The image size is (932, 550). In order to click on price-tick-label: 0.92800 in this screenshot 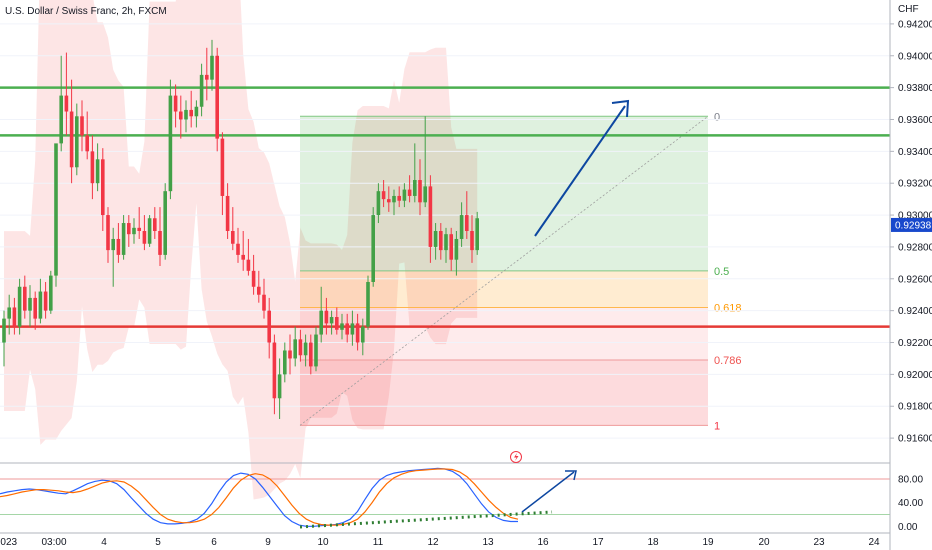, I will do `click(915, 247)`.